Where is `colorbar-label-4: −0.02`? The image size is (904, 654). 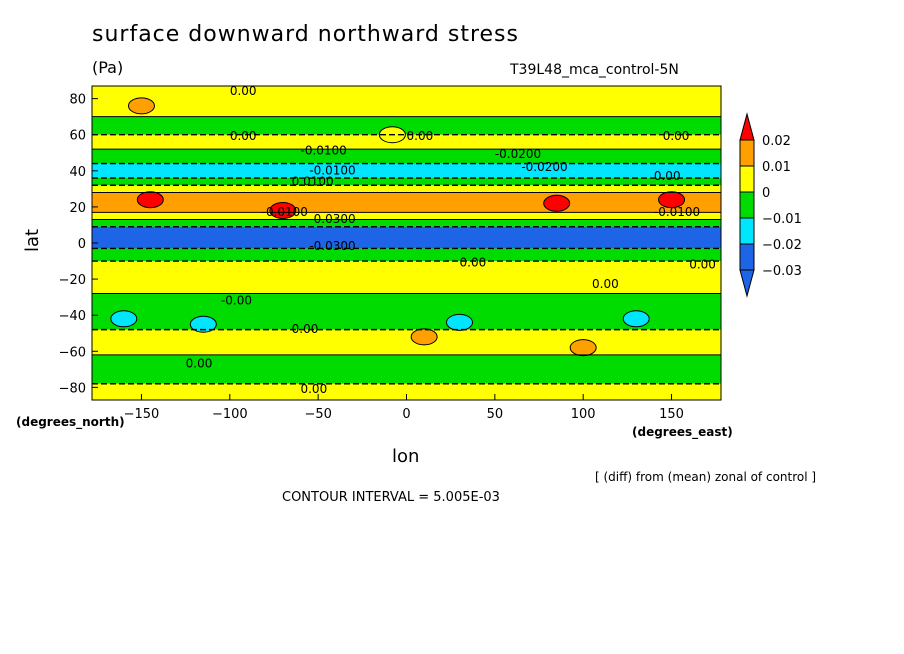
colorbar-label-4: −0.02 is located at coordinates (782, 245).